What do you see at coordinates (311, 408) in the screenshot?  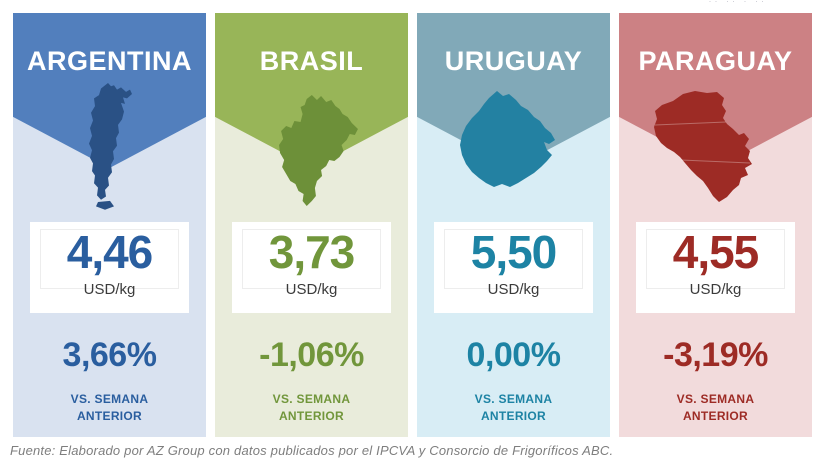 I see `brasil-change-caption: VS. SEMANA ANTERIOR` at bounding box center [311, 408].